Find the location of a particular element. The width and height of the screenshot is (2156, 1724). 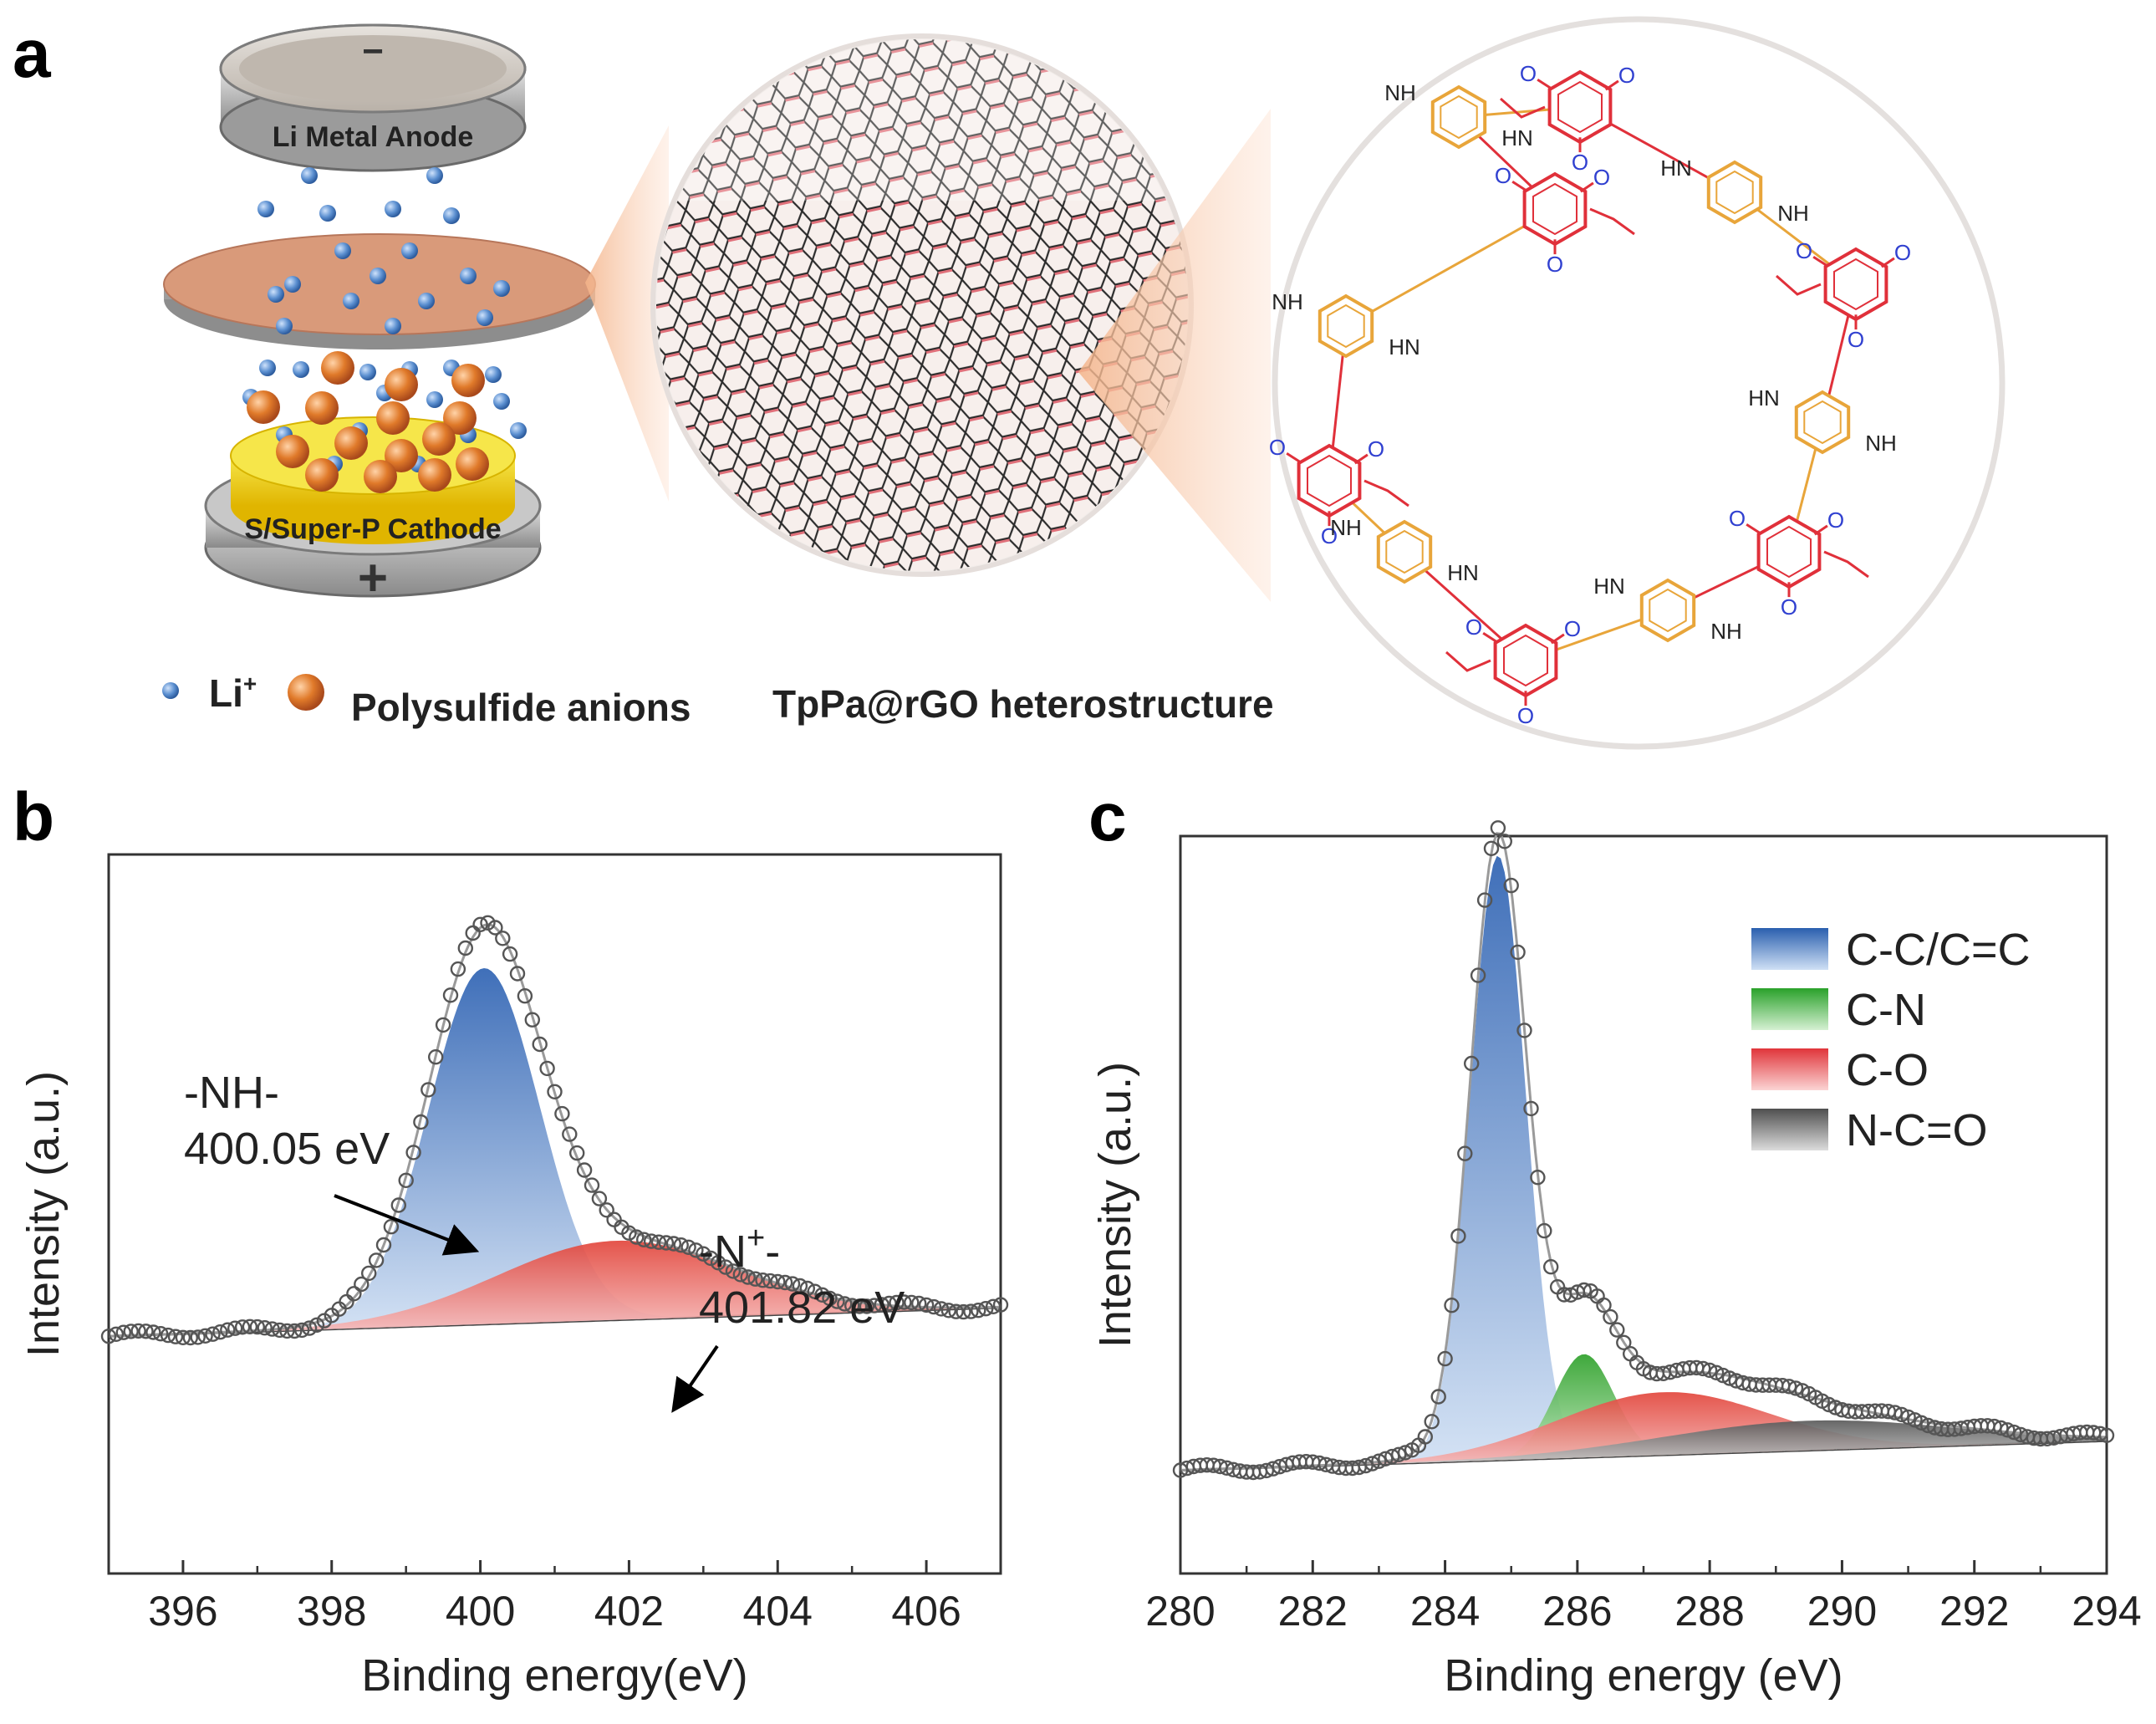

annotation-nplus-name: -N+- is located at coordinates (740, 1249).